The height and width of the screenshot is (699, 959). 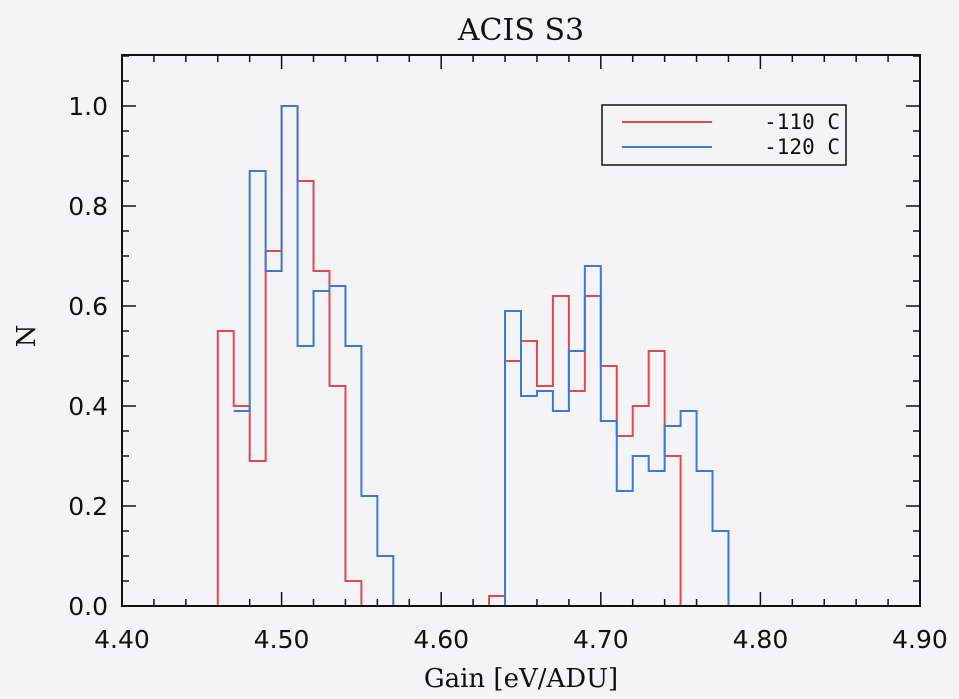 I want to click on legend-label-series-1: -110 C, so click(x=802, y=122).